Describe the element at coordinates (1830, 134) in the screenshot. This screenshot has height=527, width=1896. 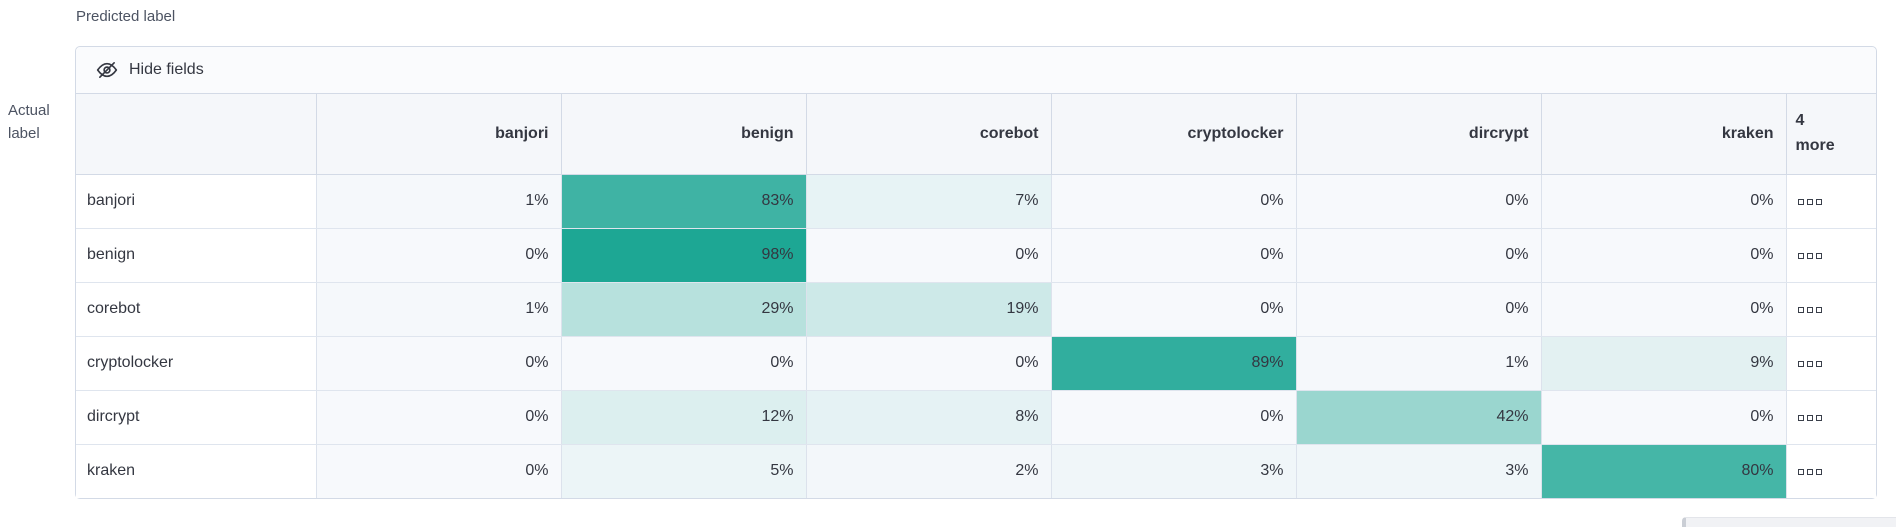
I see `more-columns-header: 4 more` at that location.